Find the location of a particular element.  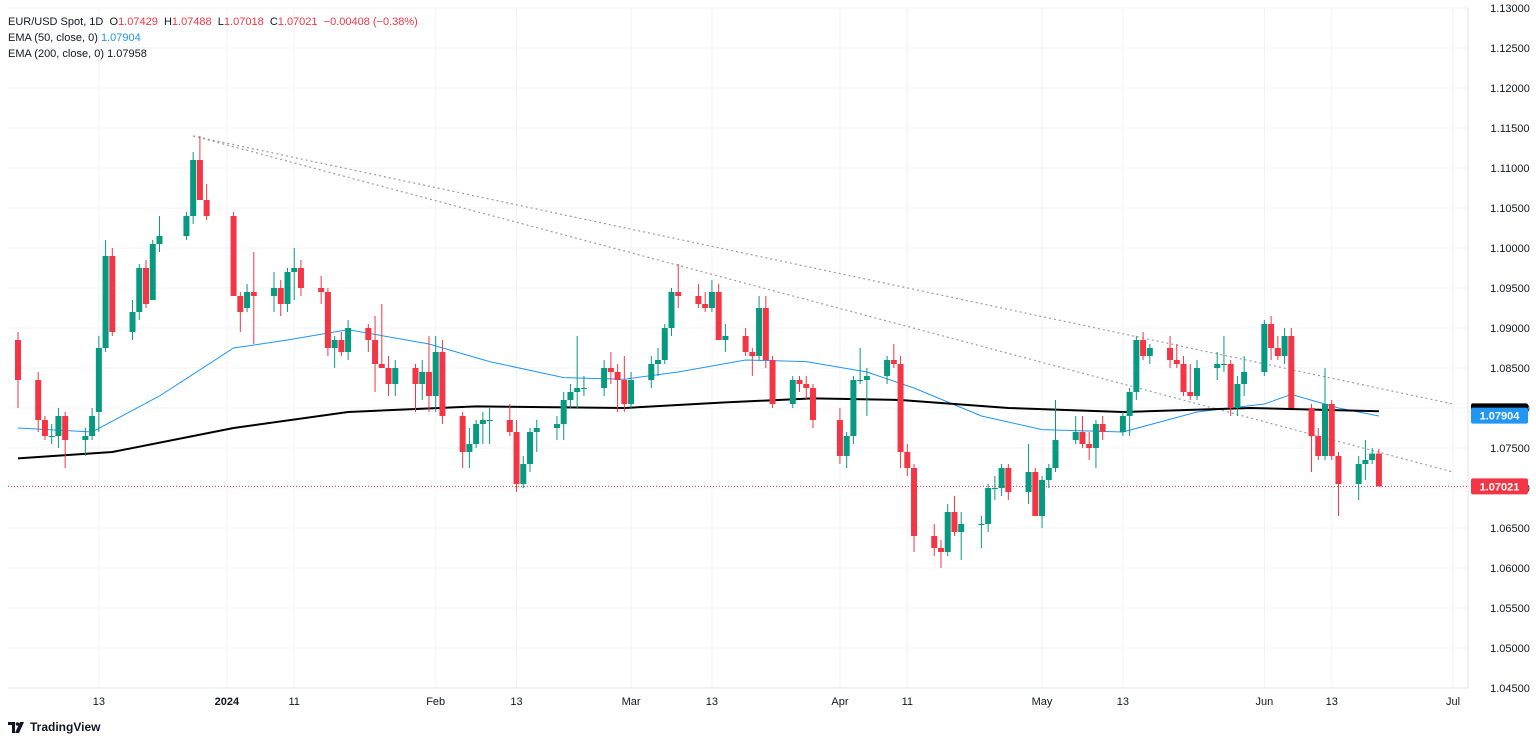

y-tick-label: 1.05000 is located at coordinates (1510, 649).